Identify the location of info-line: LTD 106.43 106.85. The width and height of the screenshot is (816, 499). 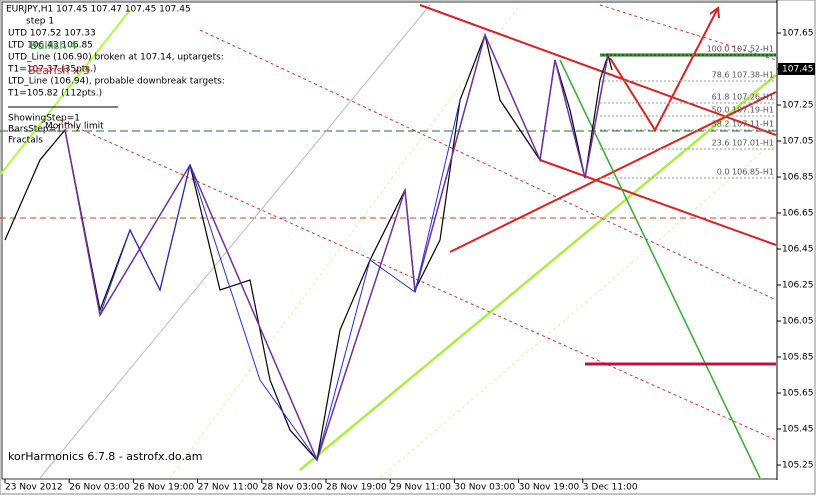
(50, 46).